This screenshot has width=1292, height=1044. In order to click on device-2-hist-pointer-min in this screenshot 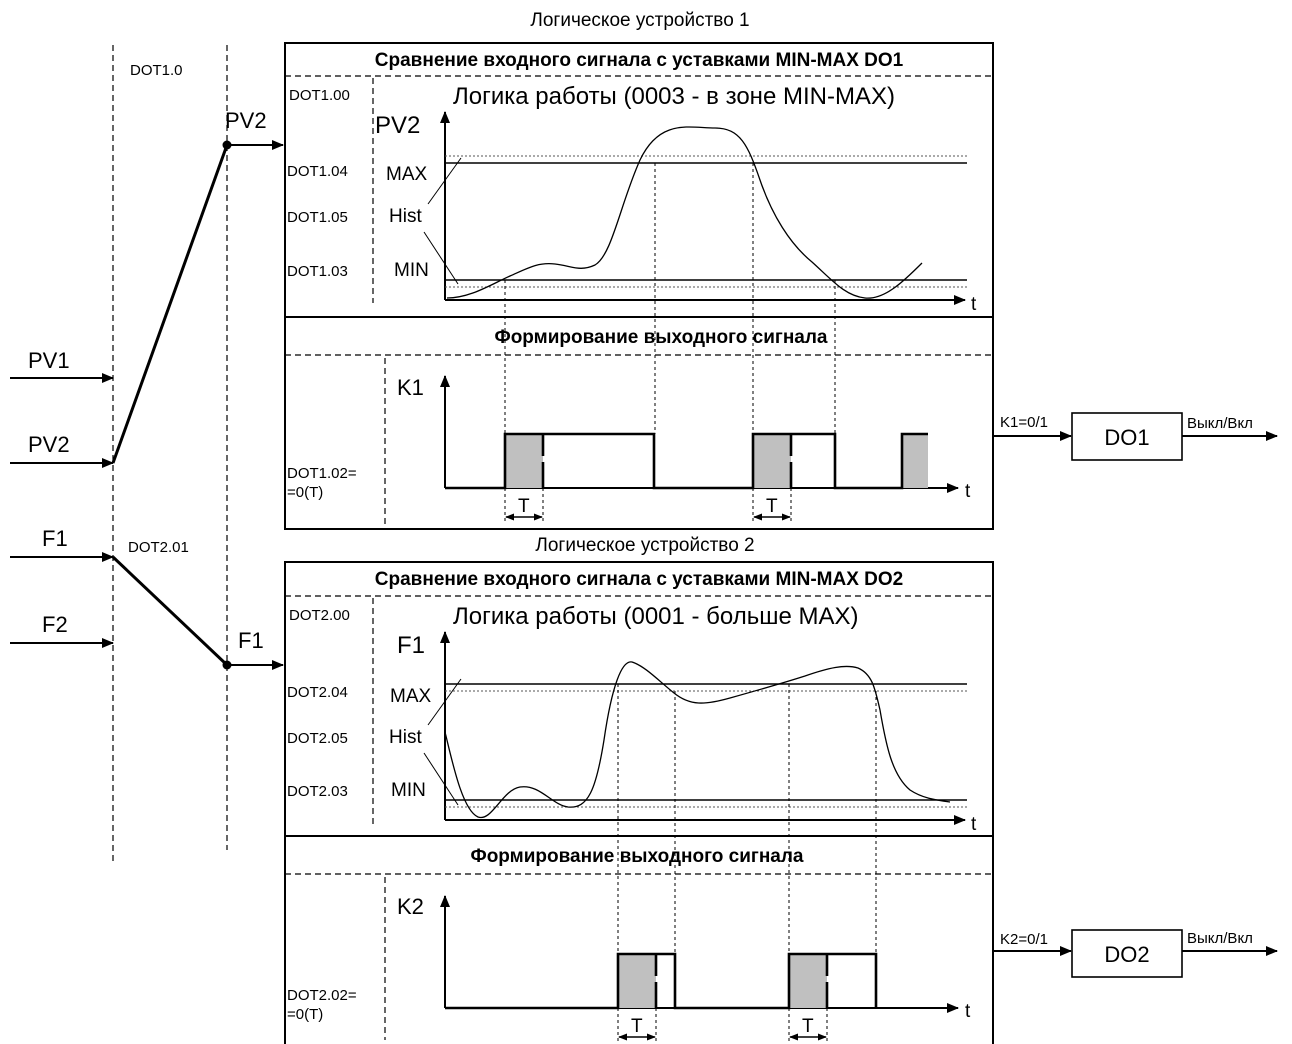, I will do `click(441, 779)`.